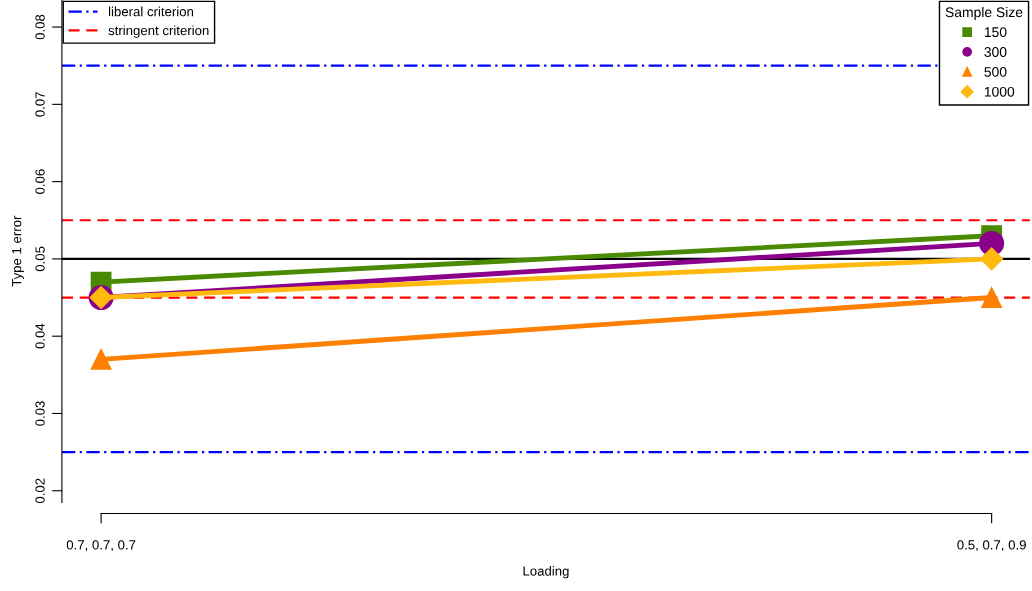  Describe the element at coordinates (995, 32) in the screenshot. I see `legend-label: 150` at that location.